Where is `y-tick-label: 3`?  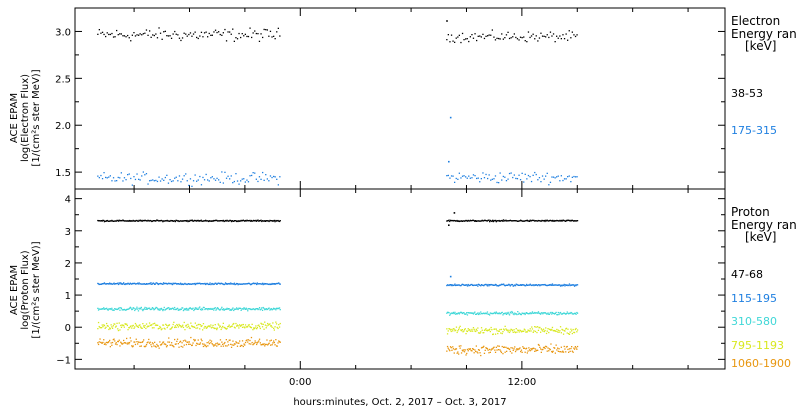 y-tick-label: 3 is located at coordinates (68, 232).